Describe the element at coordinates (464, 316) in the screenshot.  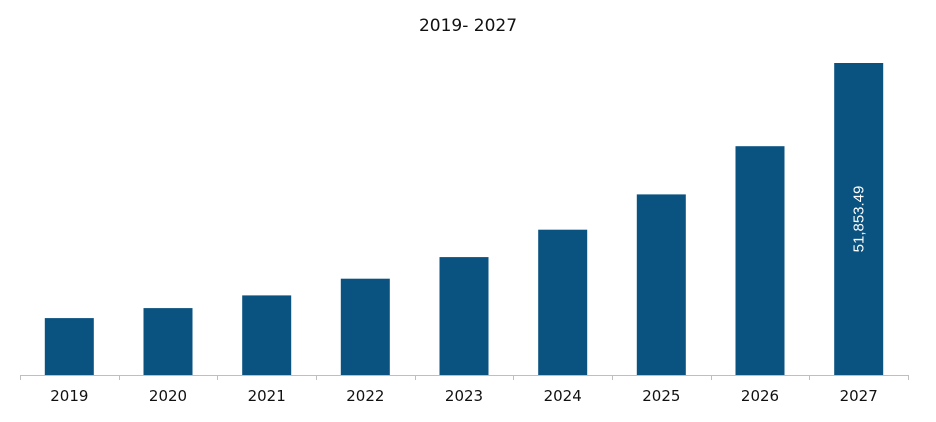
I see `bar-2023` at that location.